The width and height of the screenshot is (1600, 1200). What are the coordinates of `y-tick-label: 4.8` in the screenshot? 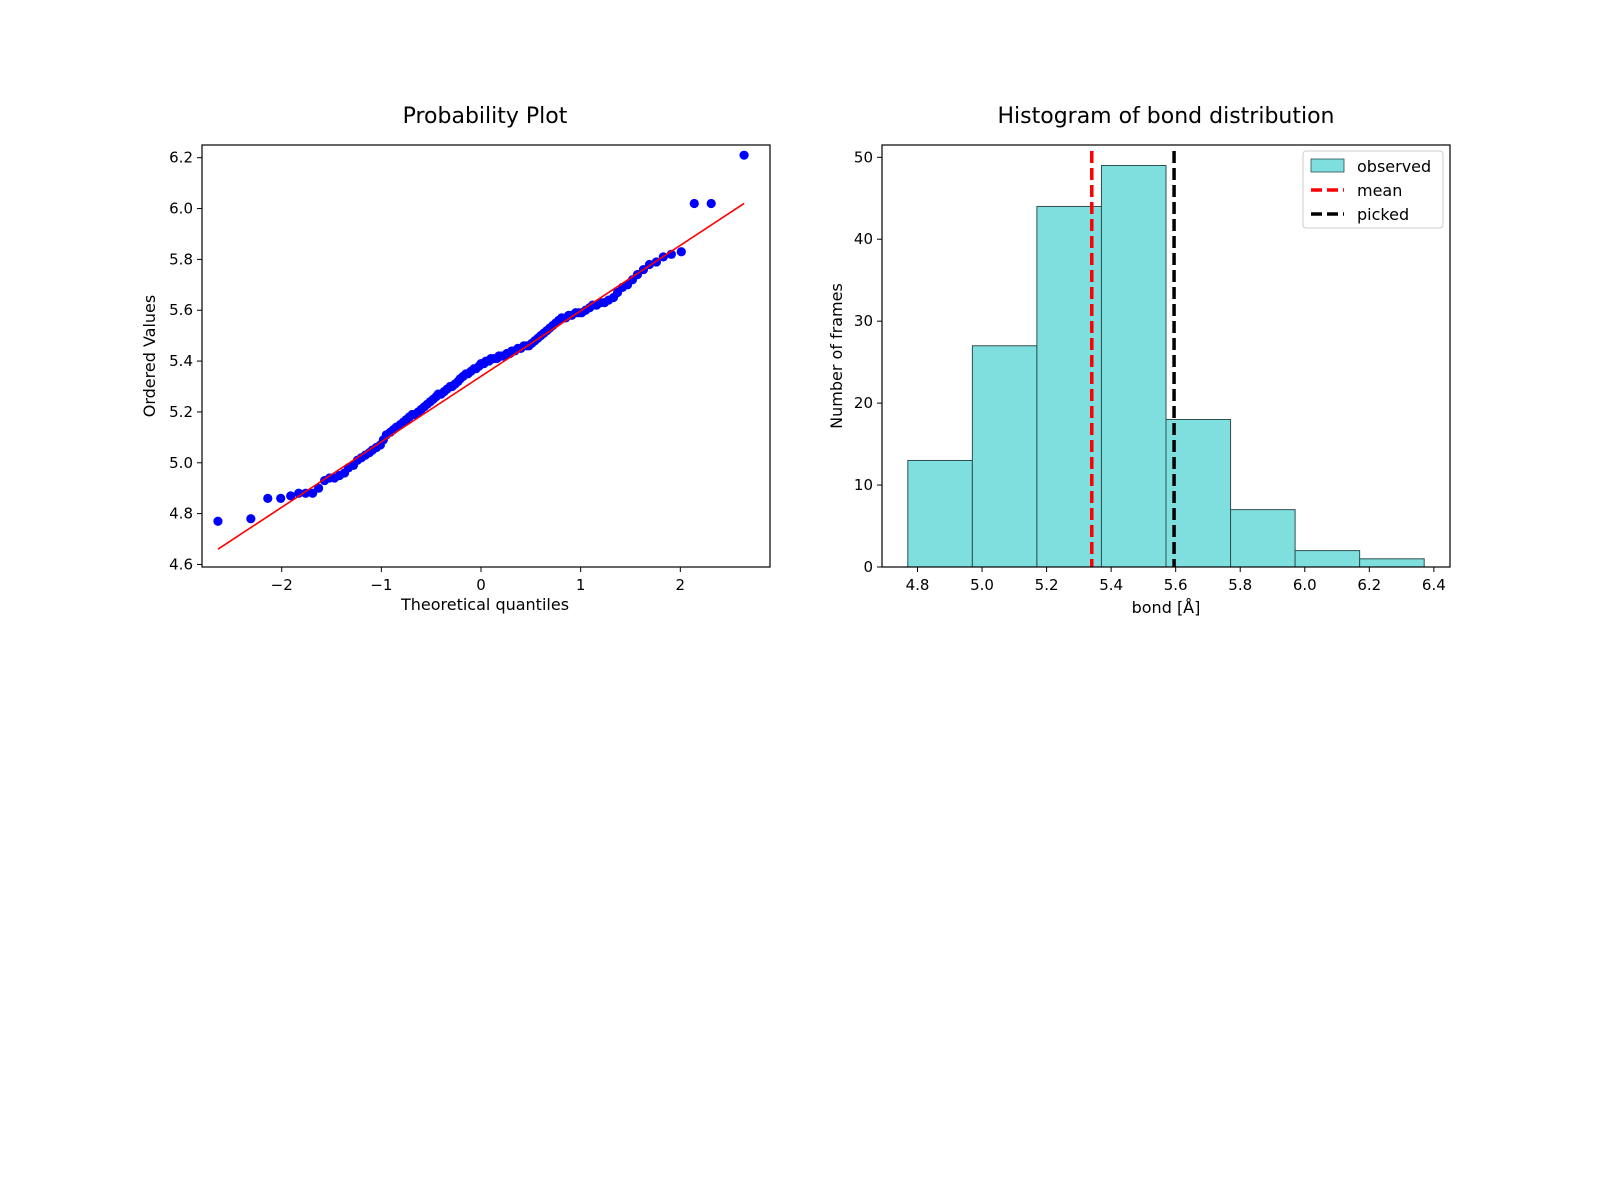 It's located at (181, 514).